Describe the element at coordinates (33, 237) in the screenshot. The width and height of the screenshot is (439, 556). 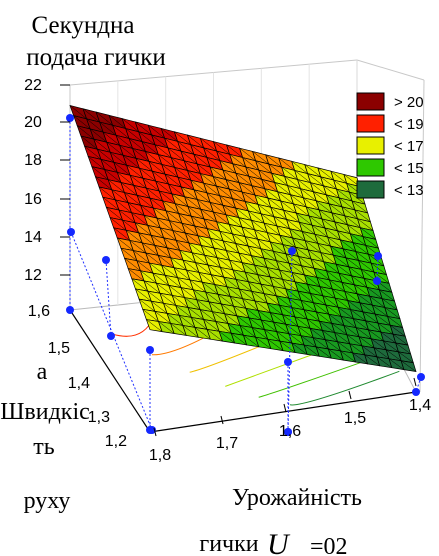
I see `z-tick-label: 14` at that location.